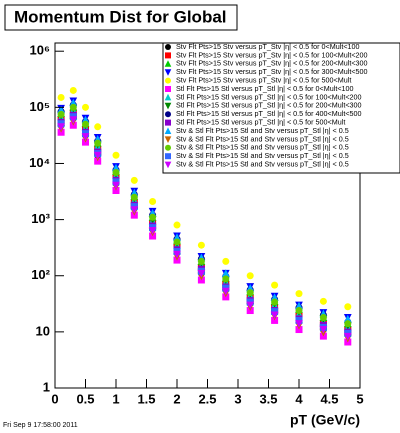  What do you see at coordinates (268, 398) in the screenshot?
I see `x-tick-label: 3.5` at bounding box center [268, 398].